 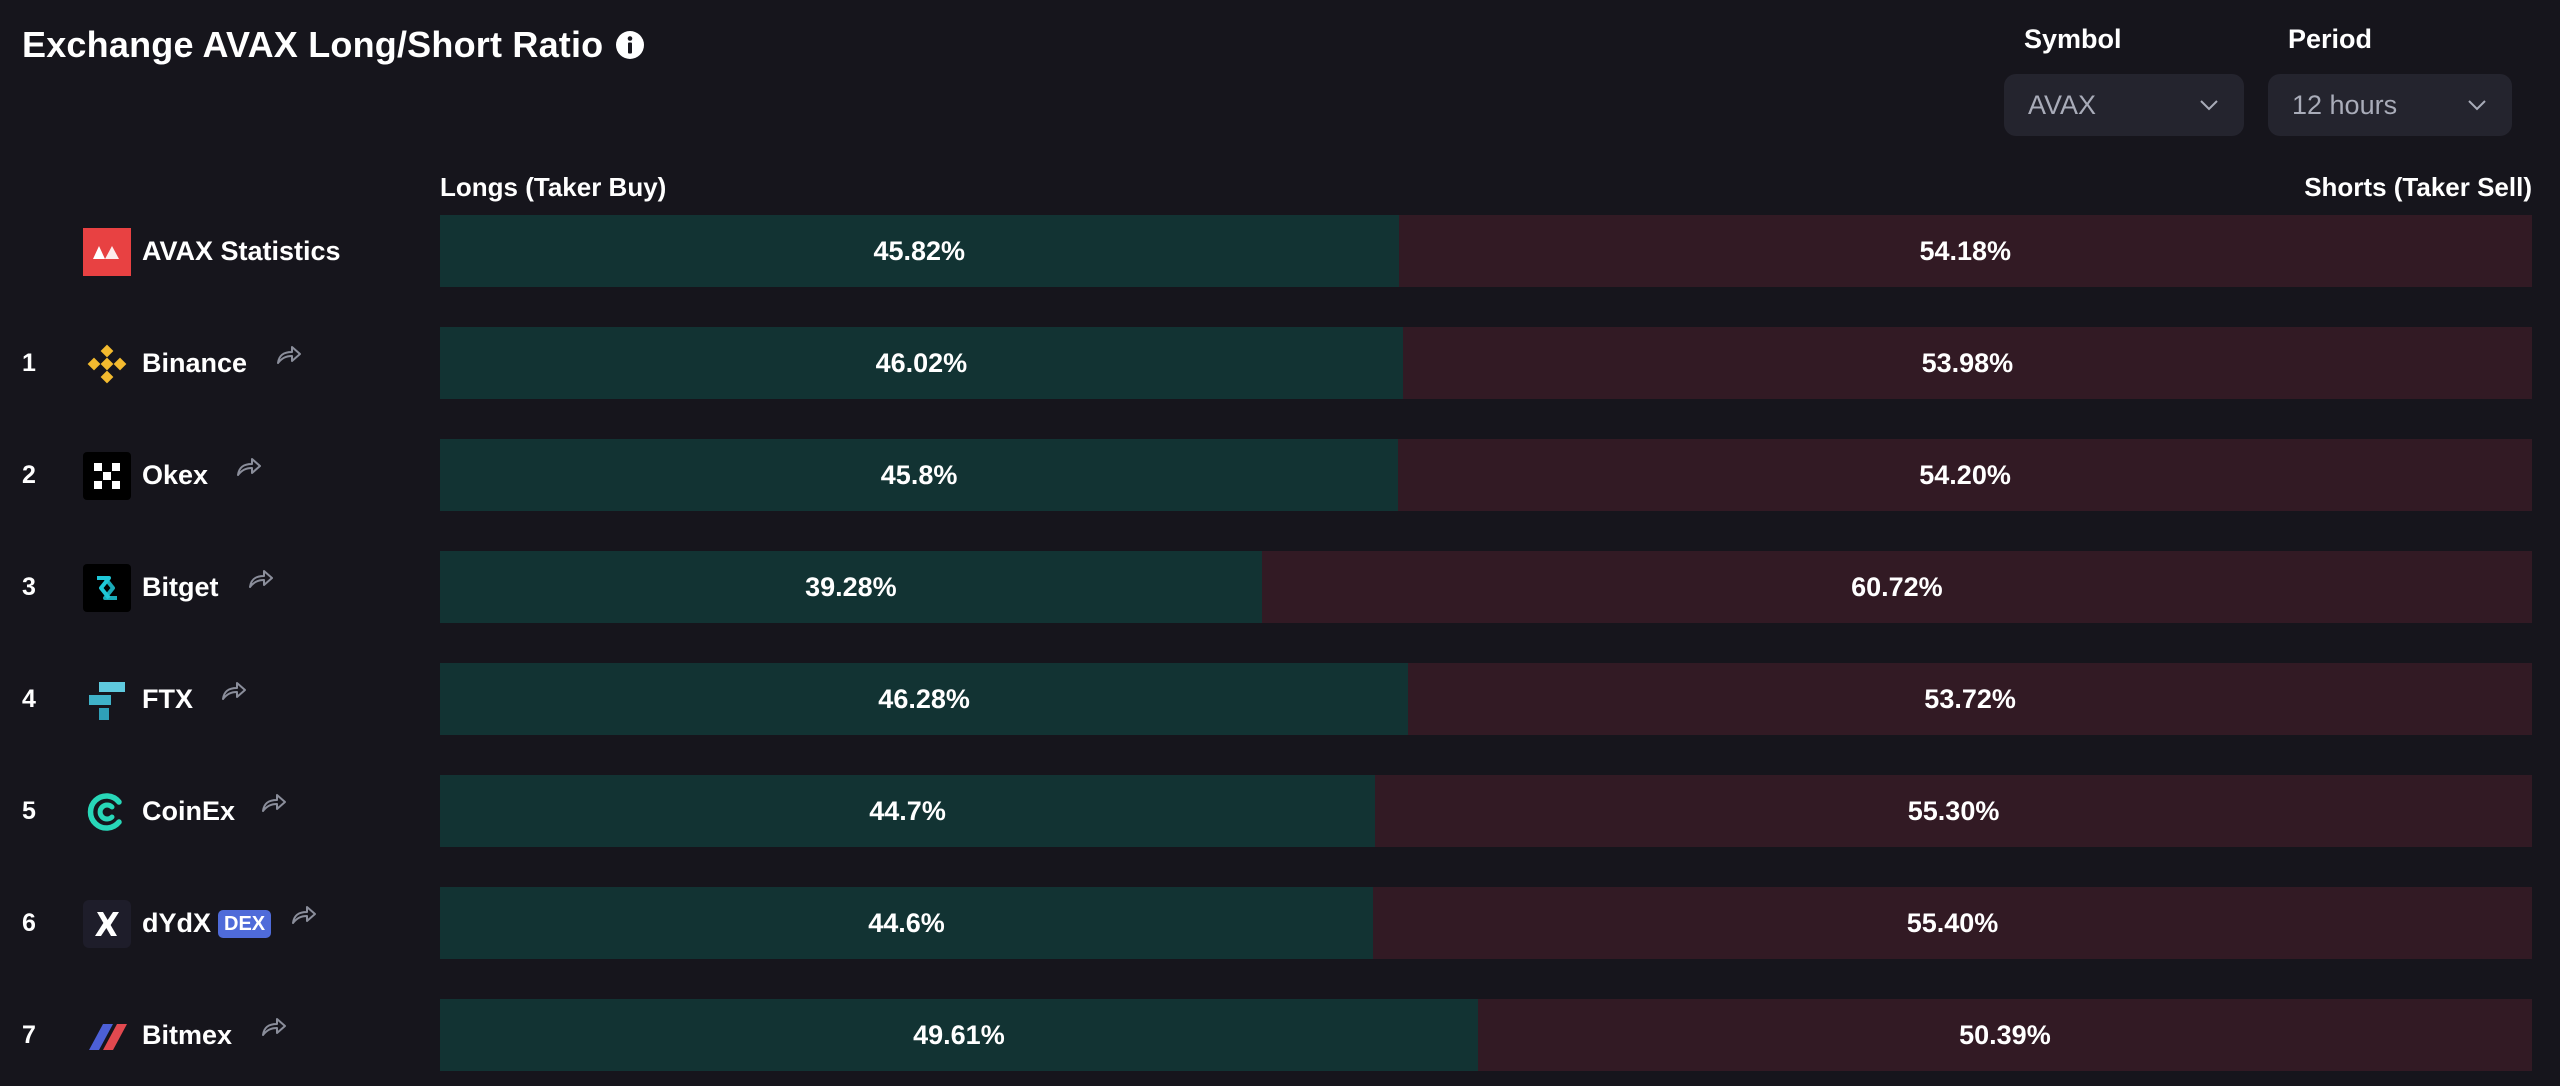 I want to click on short-segment: 53.72%, so click(x=1970, y=699).